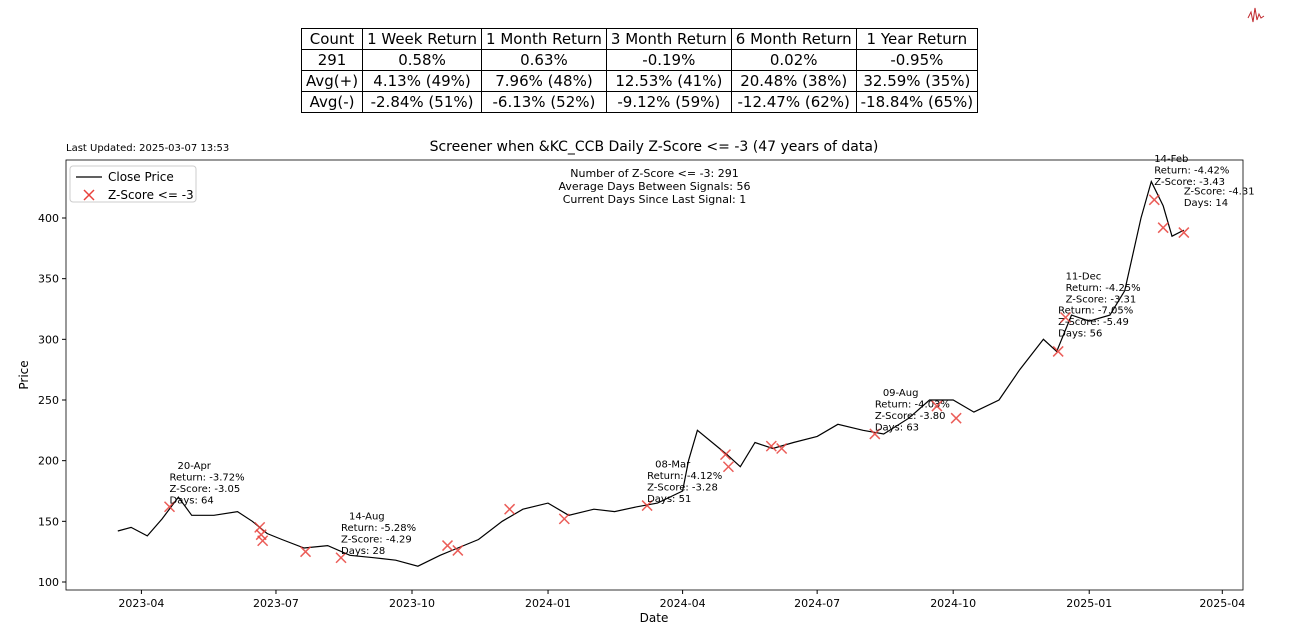 This screenshot has height=634, width=1292. Describe the element at coordinates (1256, 15) in the screenshot. I see `logo` at that location.